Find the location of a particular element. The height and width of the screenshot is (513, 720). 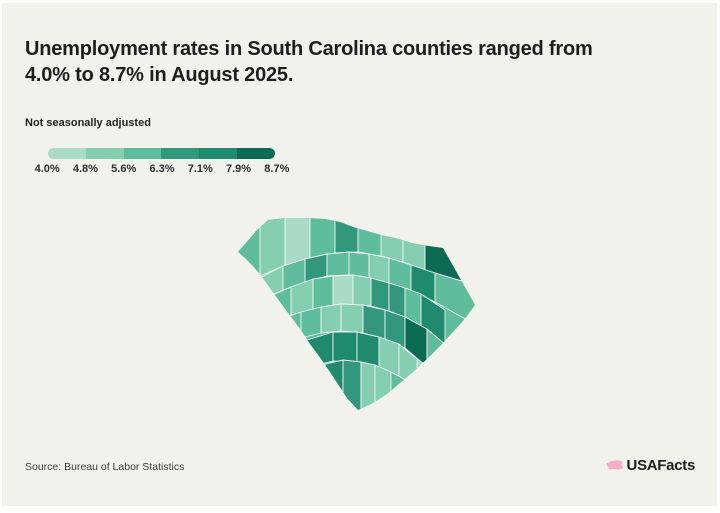

county-sumter is located at coordinates (380, 294).